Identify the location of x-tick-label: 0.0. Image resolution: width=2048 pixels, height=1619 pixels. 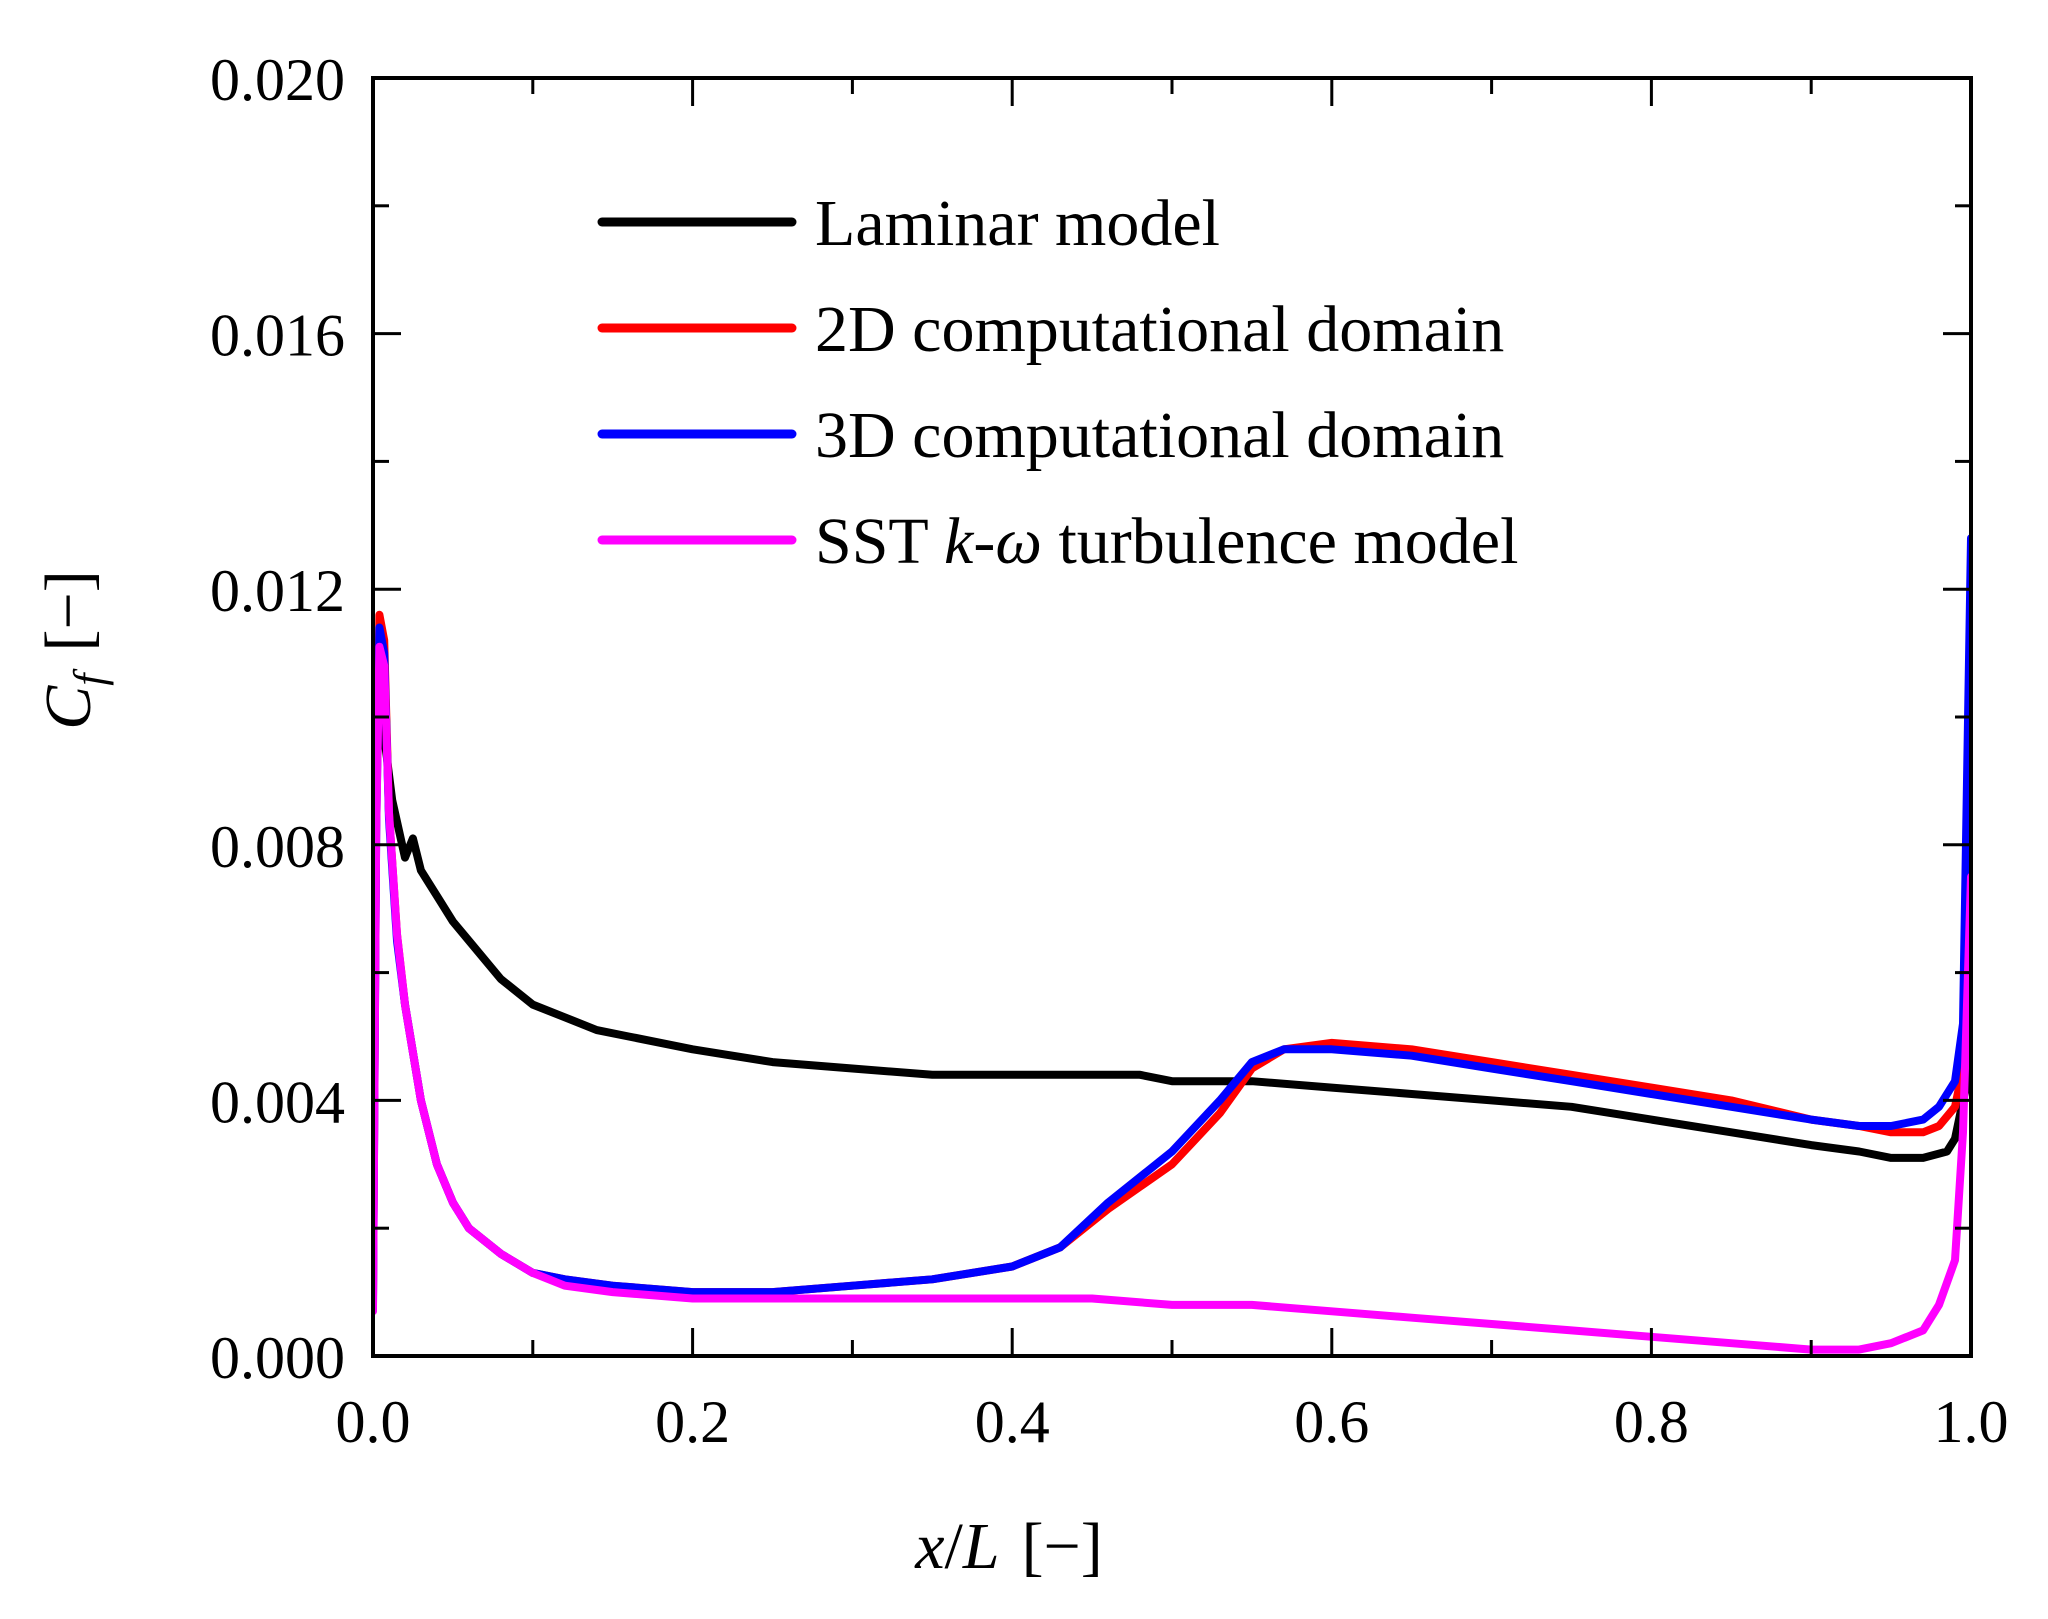
(373, 1422).